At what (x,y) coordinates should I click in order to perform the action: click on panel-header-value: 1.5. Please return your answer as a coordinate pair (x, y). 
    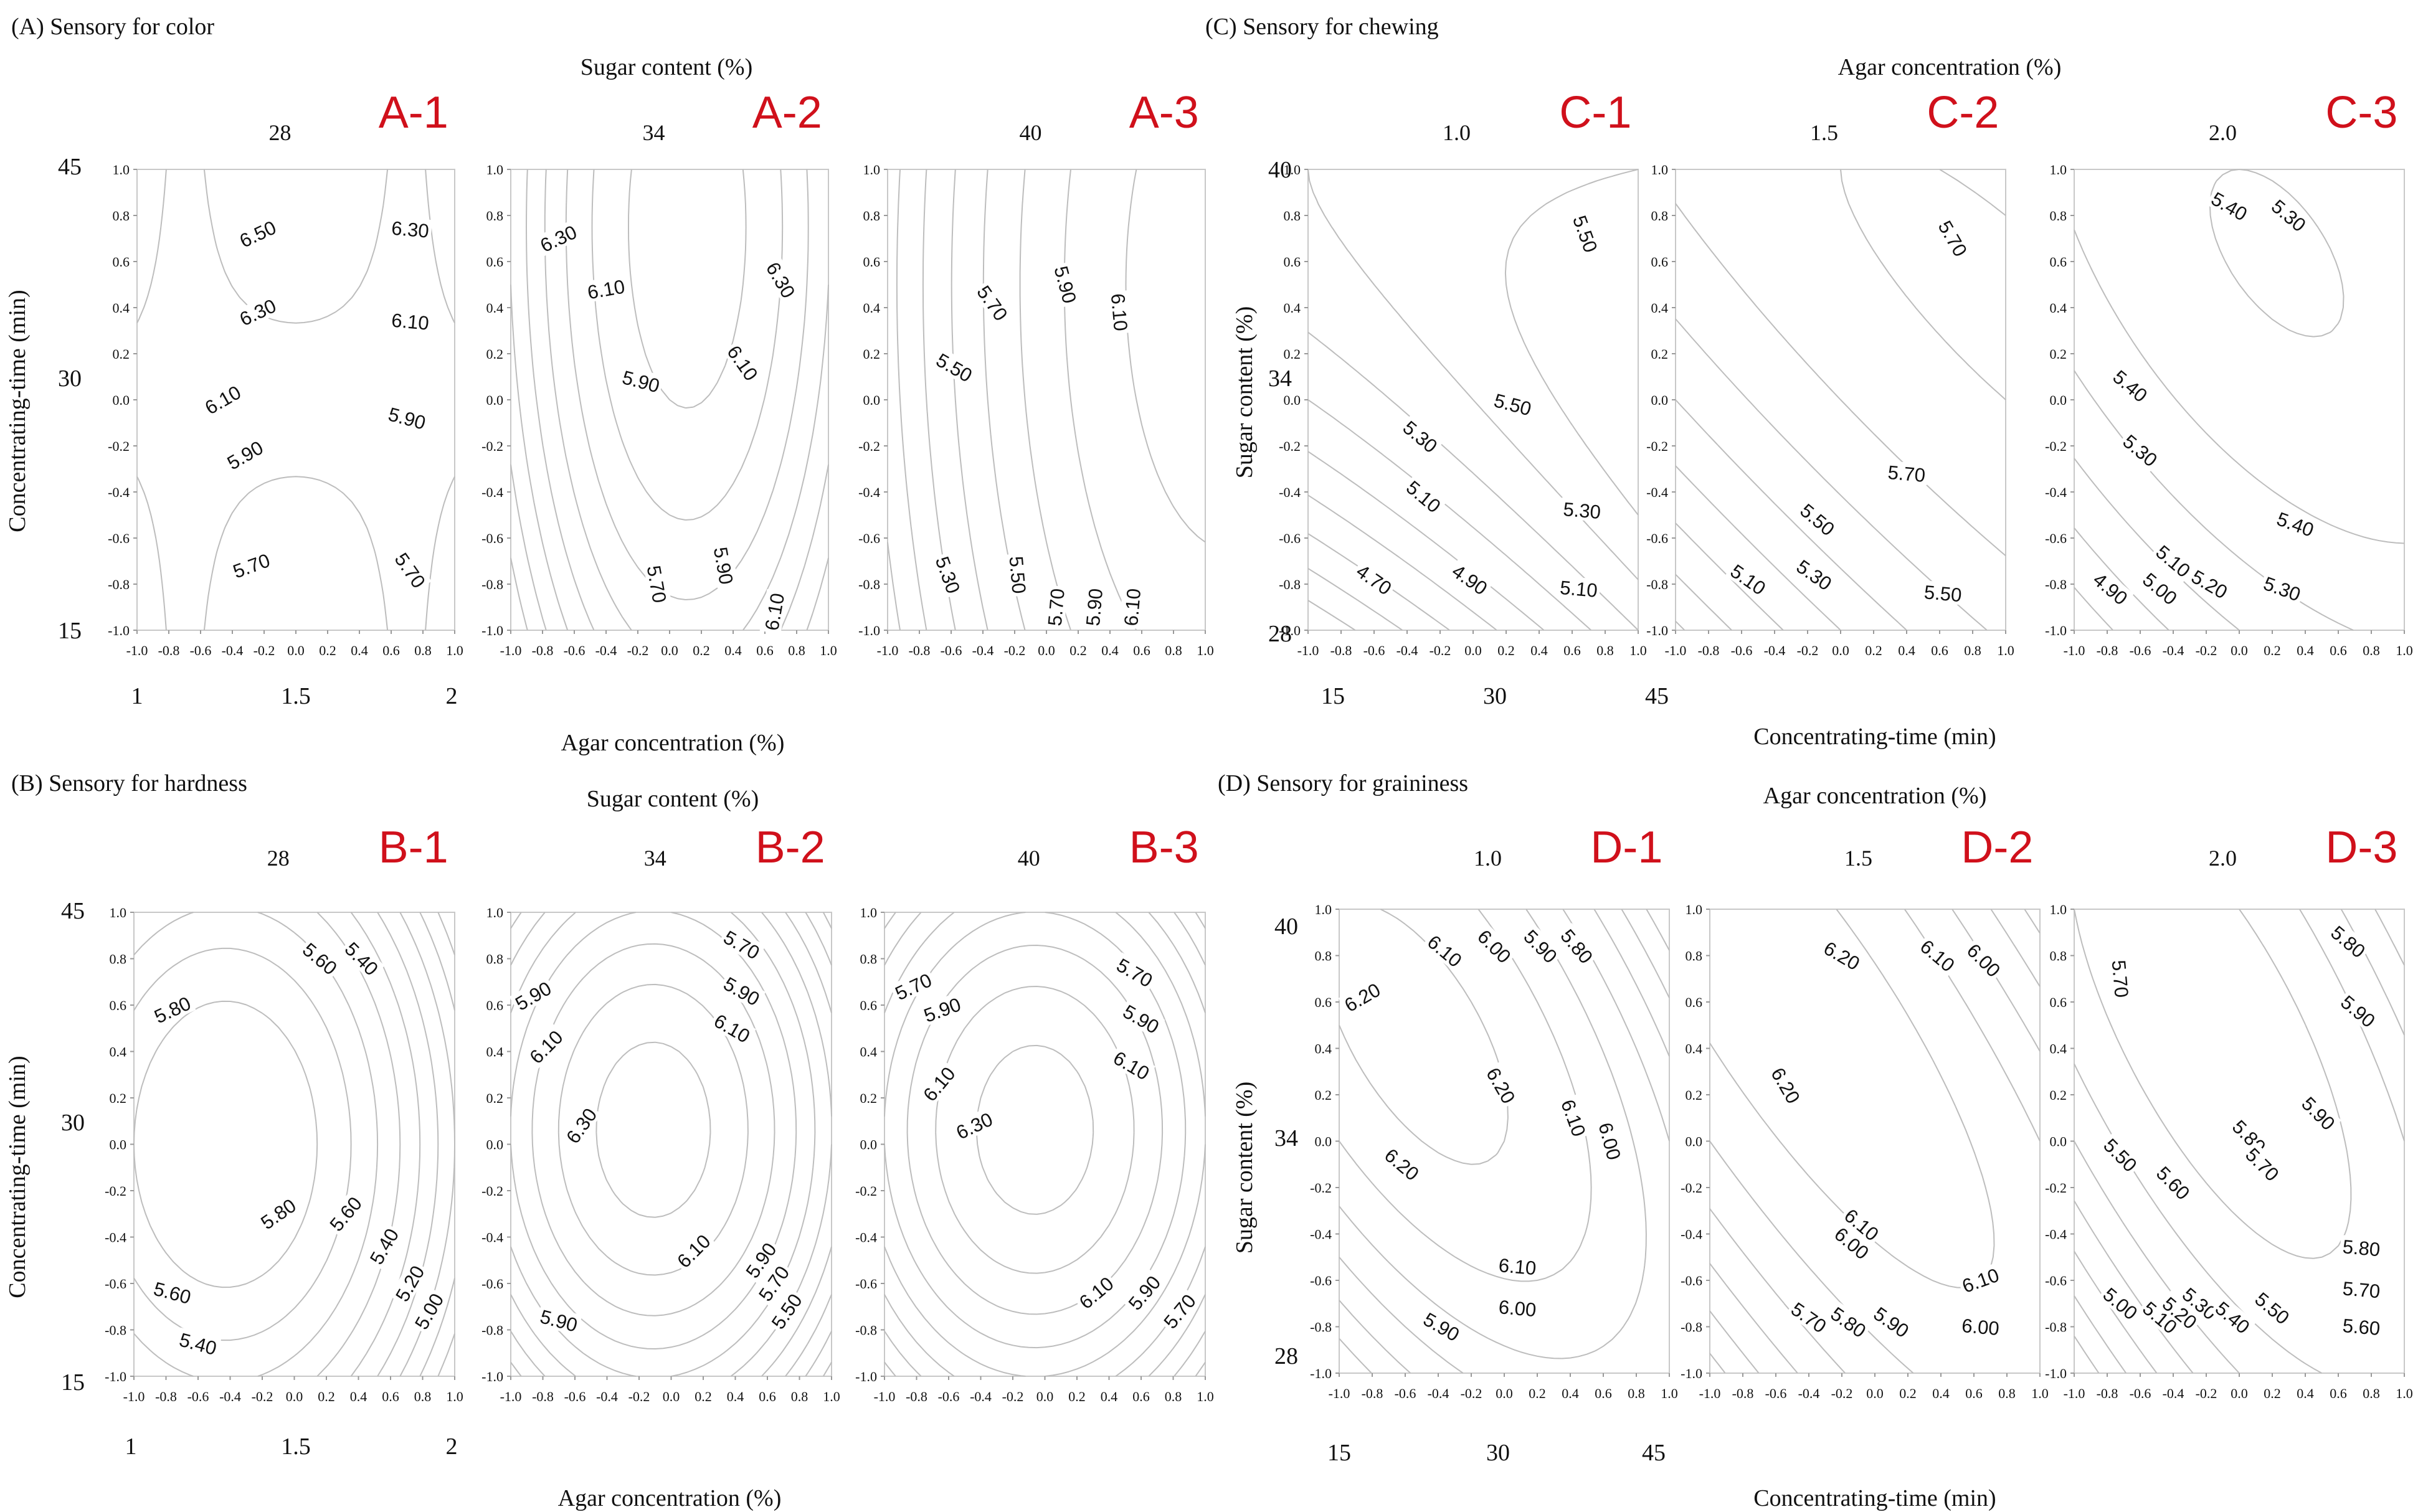
    Looking at the image, I should click on (1824, 132).